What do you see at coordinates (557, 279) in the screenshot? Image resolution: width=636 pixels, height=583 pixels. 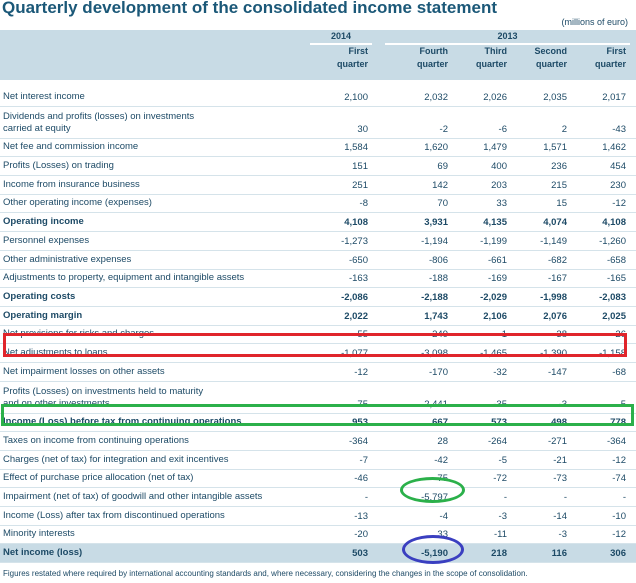 I see `cell-value: -167` at bounding box center [557, 279].